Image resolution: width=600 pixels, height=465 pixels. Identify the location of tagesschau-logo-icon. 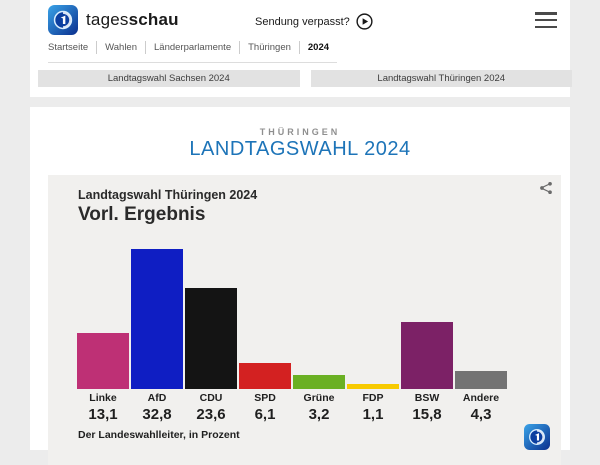
(63, 20).